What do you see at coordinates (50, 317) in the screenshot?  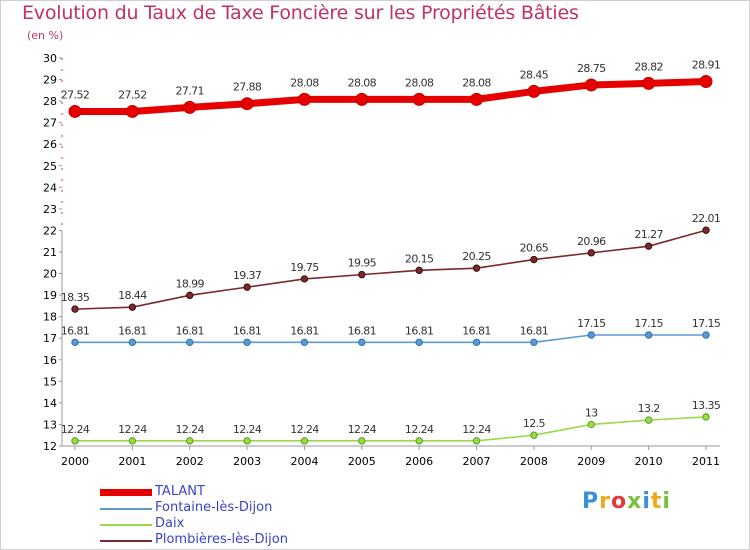 I see `y-tick-label: 18` at bounding box center [50, 317].